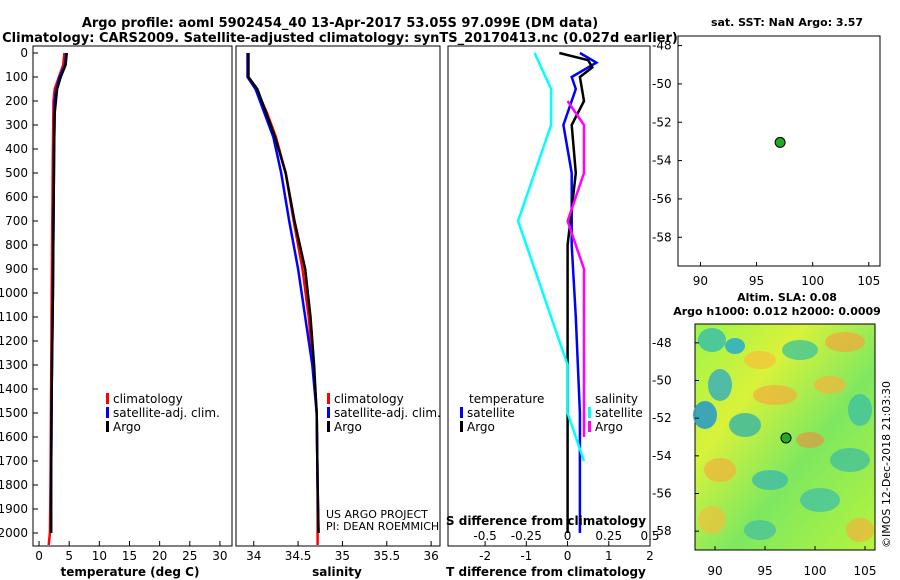  I want to click on t-diff-tick-label: 0, so click(568, 556).